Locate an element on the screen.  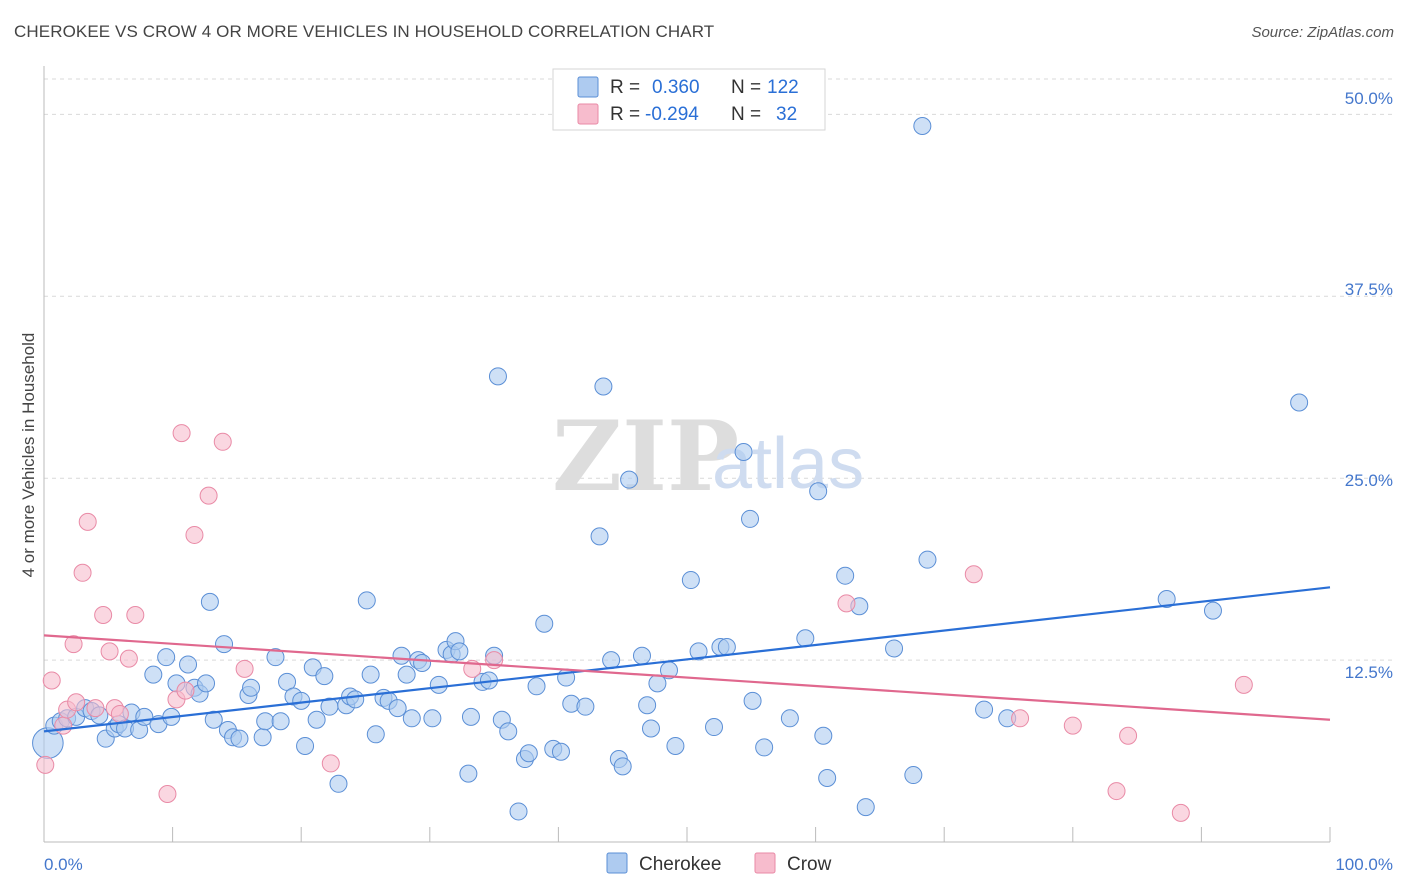
bottom-legend-label-crow: Crow is located at coordinates (809, 864).